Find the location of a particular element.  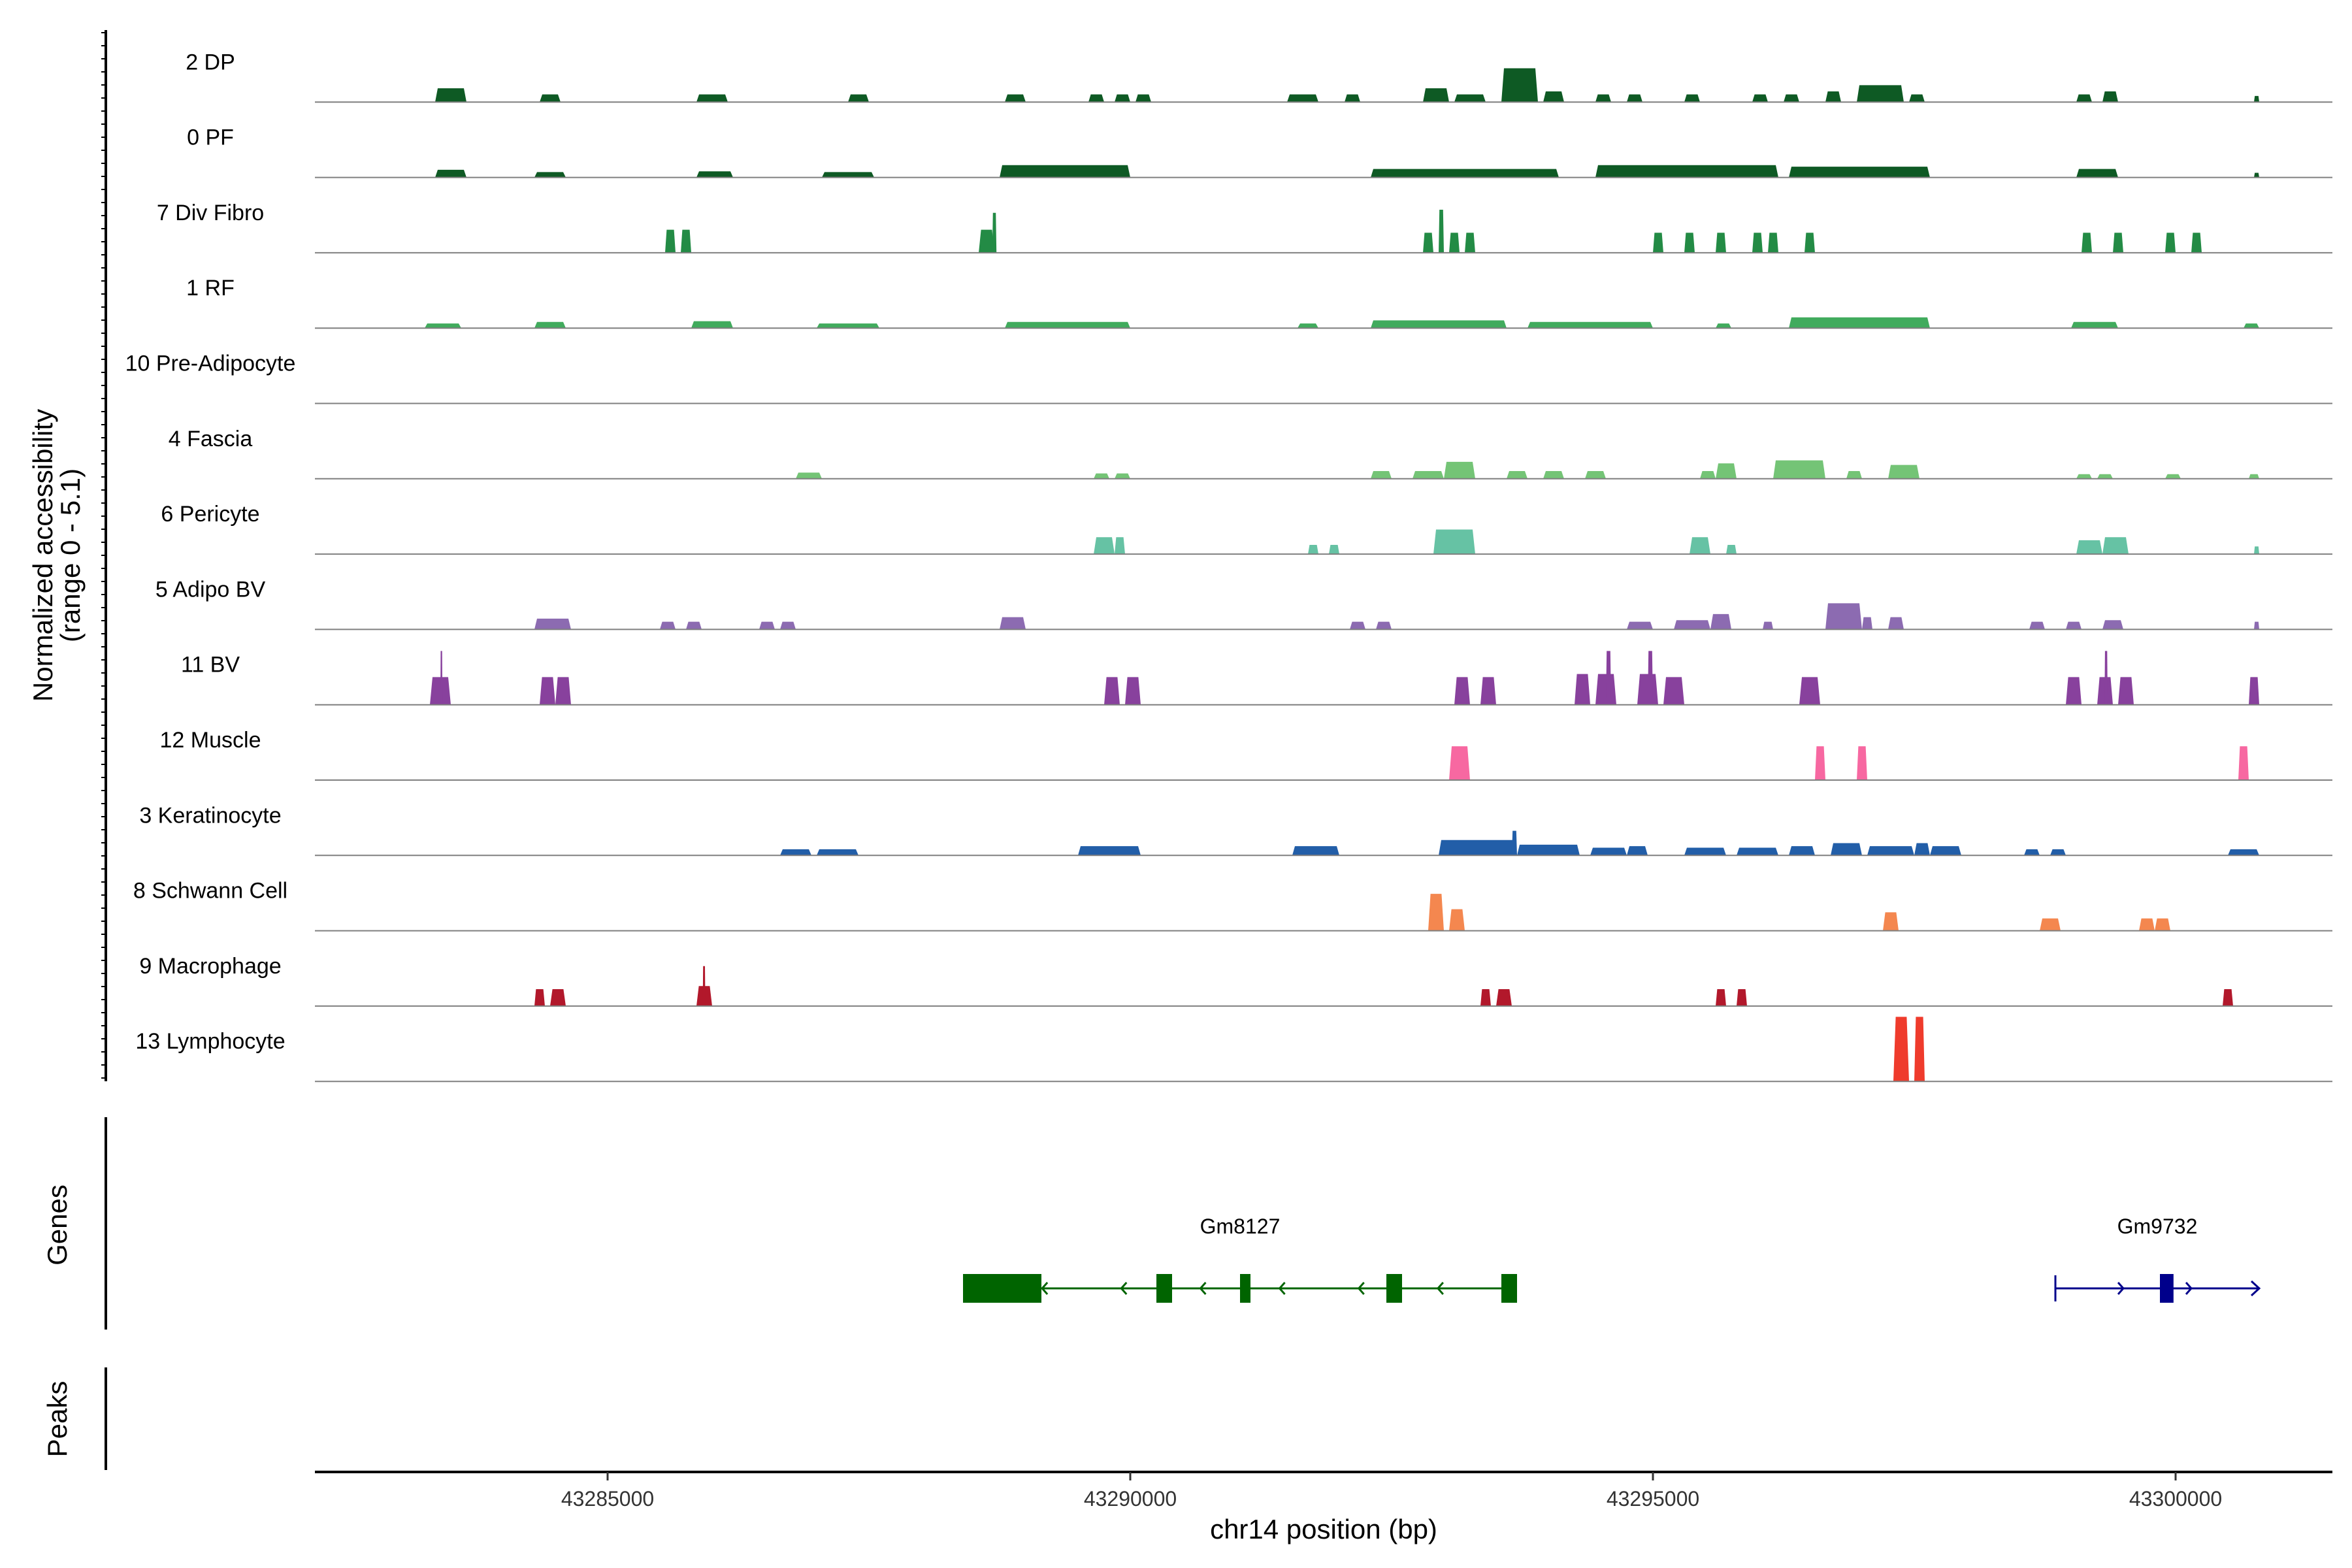

track-label: 12 Muscle is located at coordinates (210, 740).